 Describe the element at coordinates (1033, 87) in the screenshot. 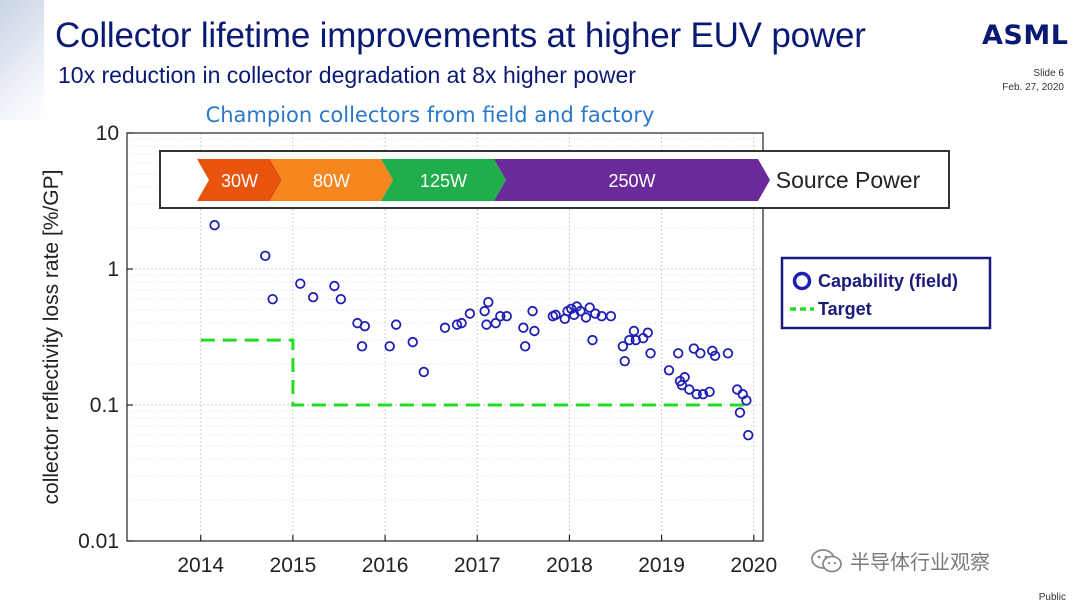

I see `slide-date: Feb. 27, 2020` at that location.